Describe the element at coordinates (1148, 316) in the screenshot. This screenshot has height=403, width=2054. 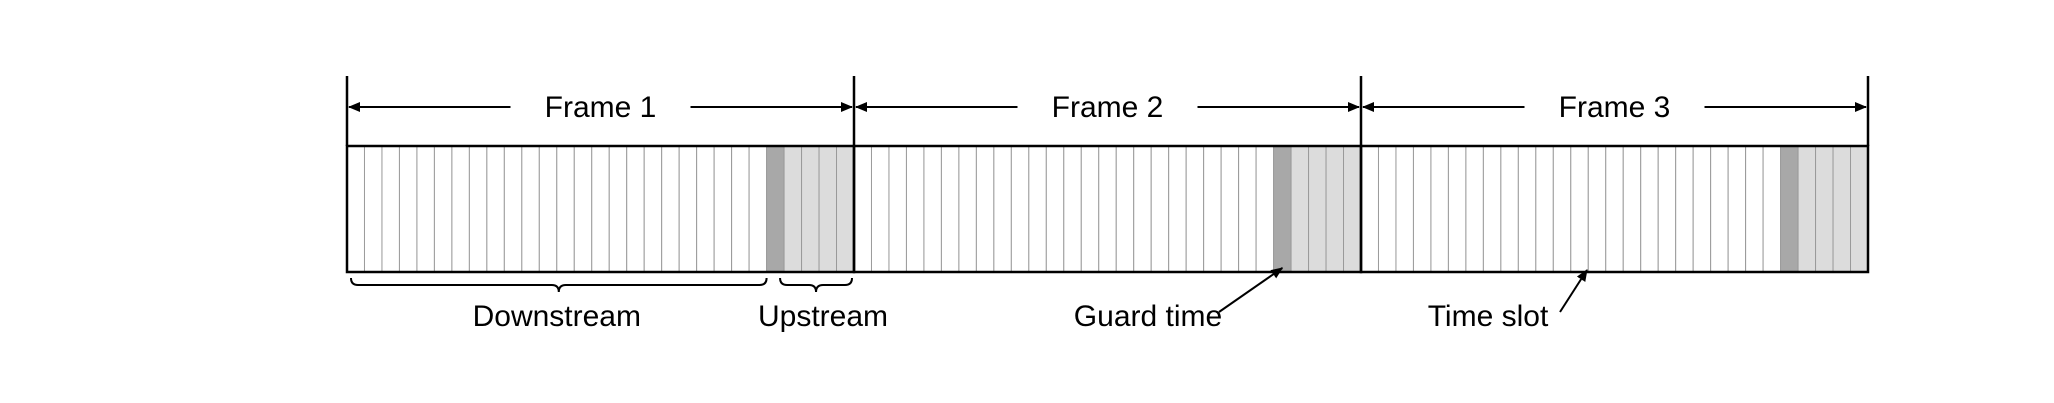
I see `guard-time-label: Guard time` at that location.